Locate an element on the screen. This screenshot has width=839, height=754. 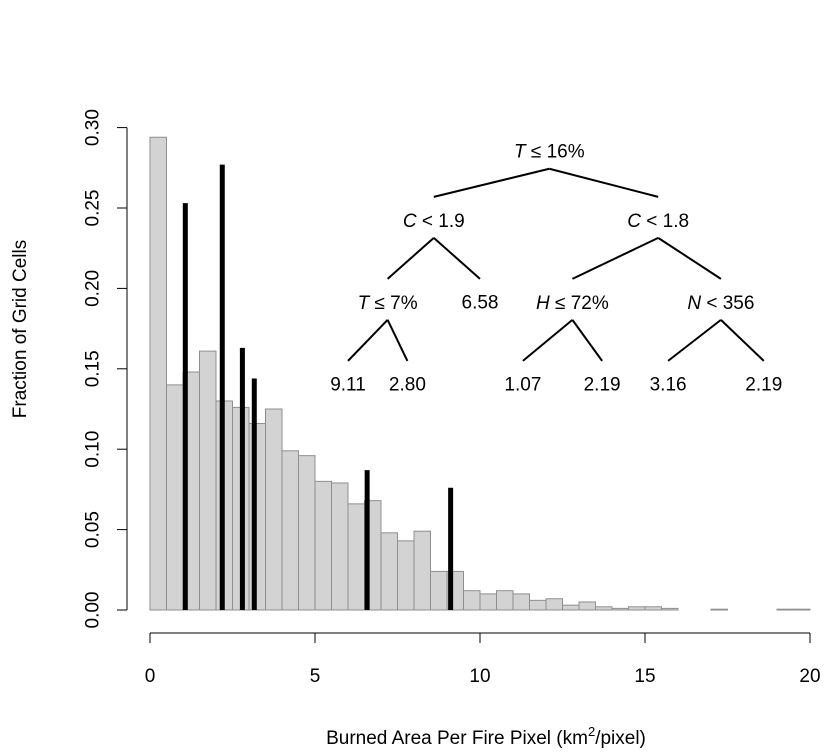
x-tick-label: 5 is located at coordinates (315, 676).